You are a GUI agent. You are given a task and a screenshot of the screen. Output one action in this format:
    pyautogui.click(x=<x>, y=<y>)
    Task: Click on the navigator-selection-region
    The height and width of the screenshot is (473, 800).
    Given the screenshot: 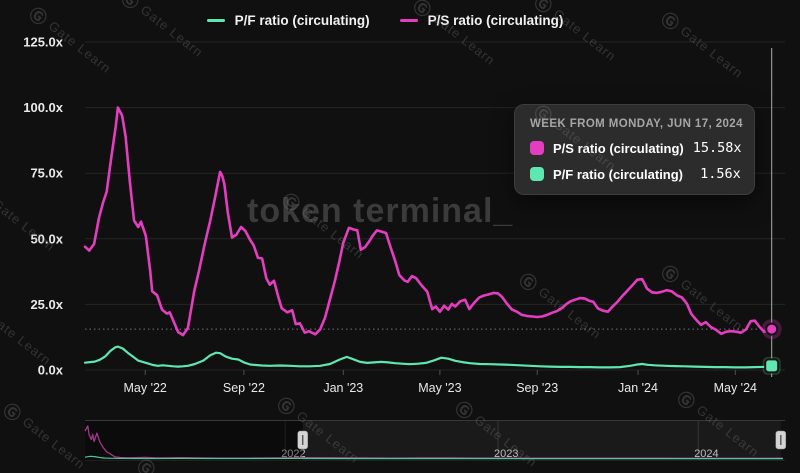 What is the action you would take?
    pyautogui.click(x=541, y=440)
    